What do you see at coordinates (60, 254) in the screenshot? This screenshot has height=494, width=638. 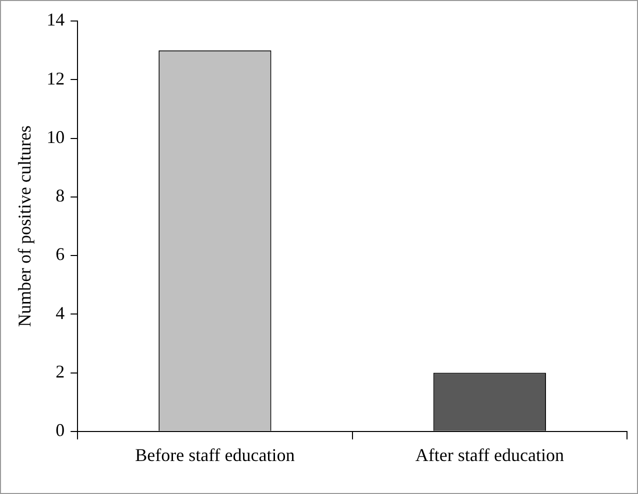 I see `y-tick-label: 6` at bounding box center [60, 254].